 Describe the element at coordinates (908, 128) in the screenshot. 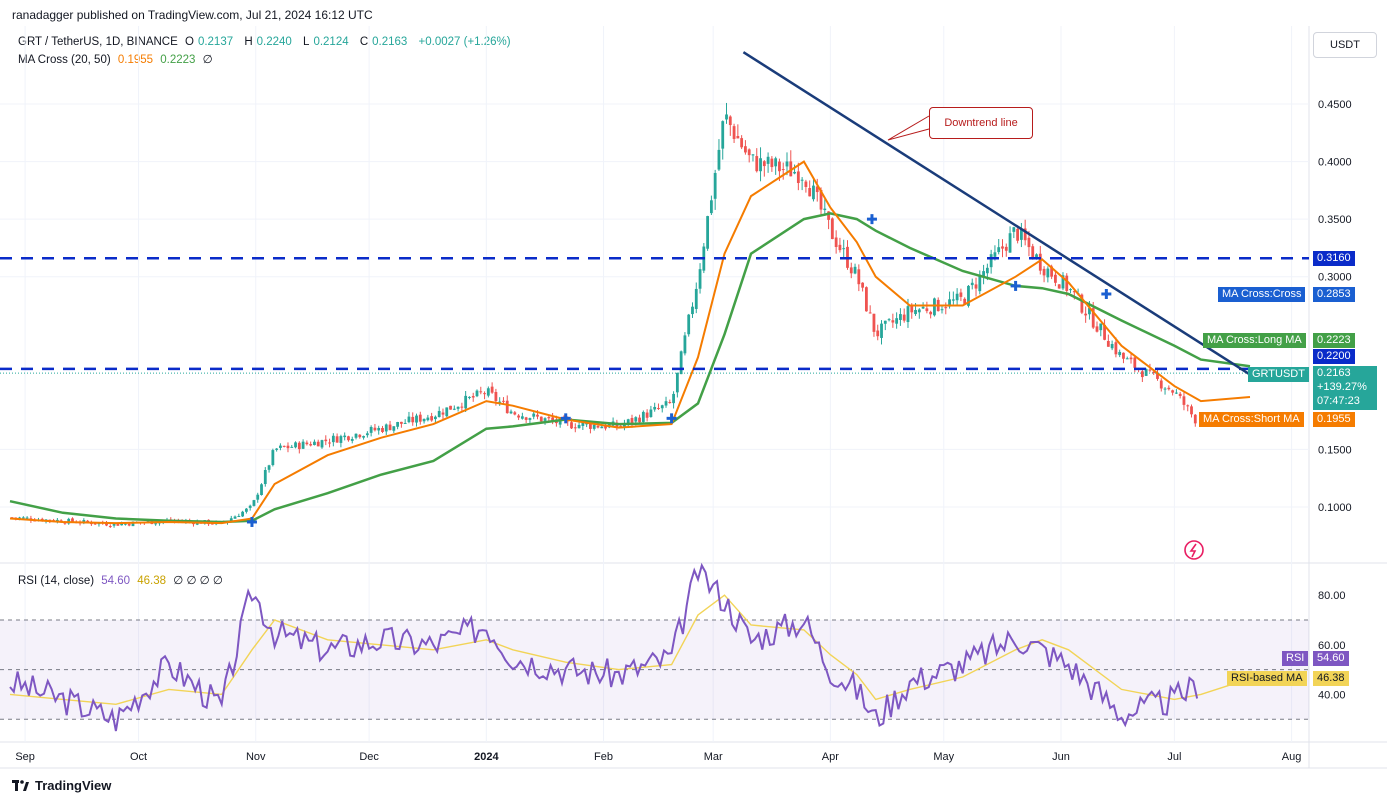

I see `callout-pointer` at that location.